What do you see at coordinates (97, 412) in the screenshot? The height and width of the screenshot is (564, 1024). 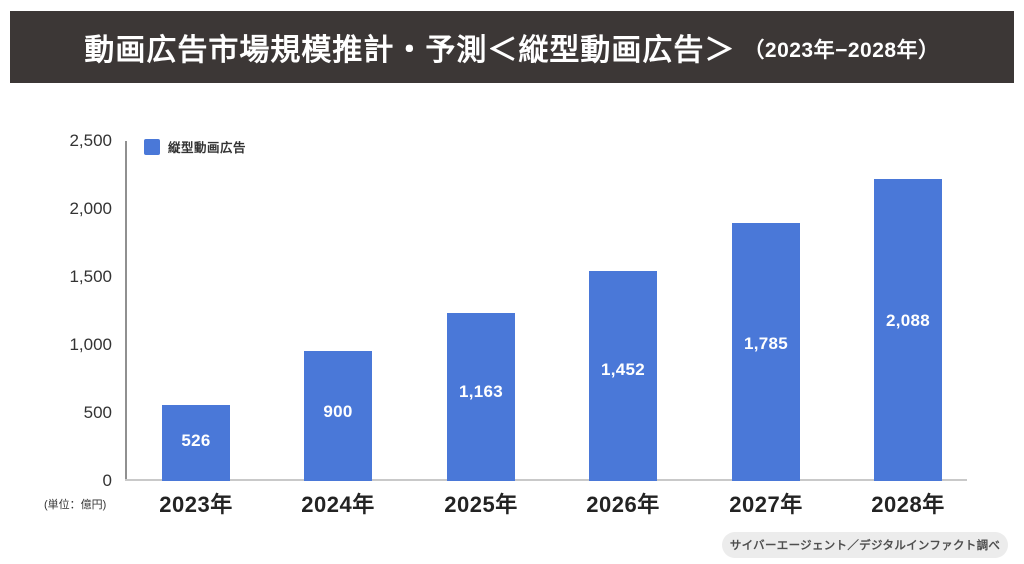 I see `y-tick-label: 500` at bounding box center [97, 412].